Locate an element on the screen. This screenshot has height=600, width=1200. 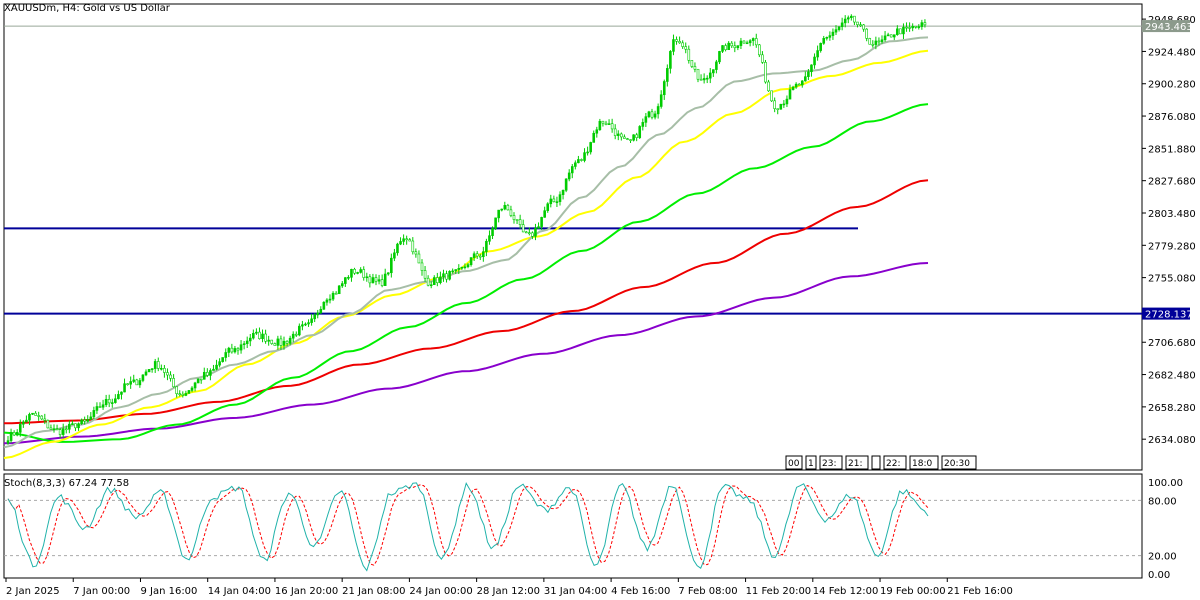
price-tags: 2943.463 2728.137 is located at coordinates (1167, 170).